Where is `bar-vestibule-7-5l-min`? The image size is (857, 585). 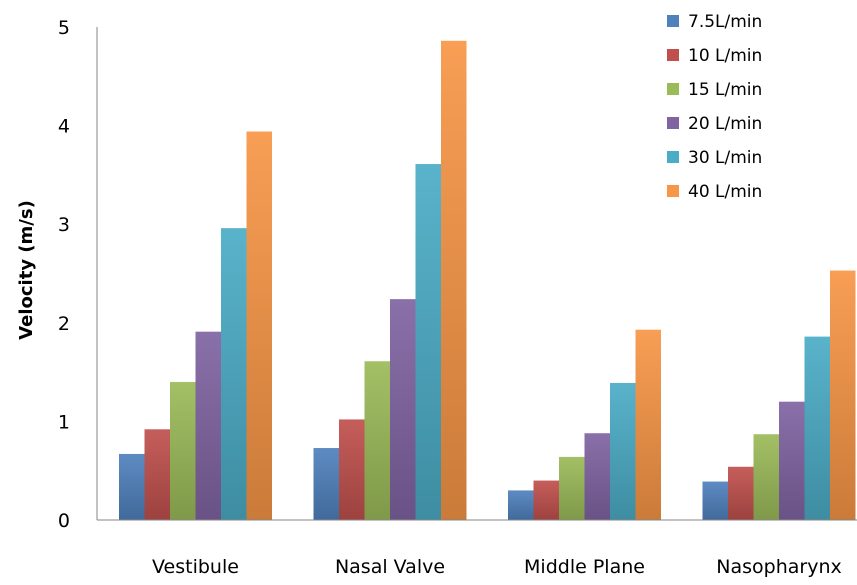
bar-vestibule-7-5l-min is located at coordinates (132, 486).